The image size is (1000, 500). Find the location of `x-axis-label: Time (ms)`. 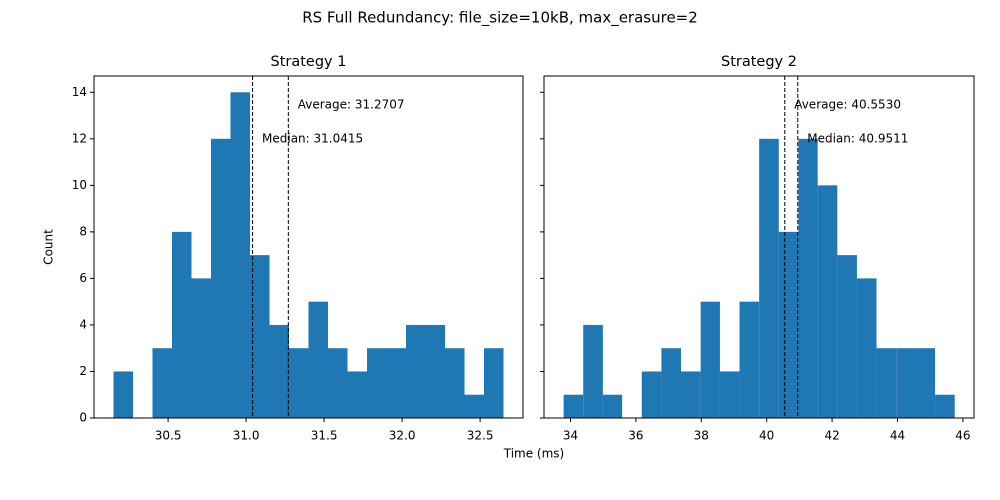

x-axis-label: Time (ms) is located at coordinates (534, 454).